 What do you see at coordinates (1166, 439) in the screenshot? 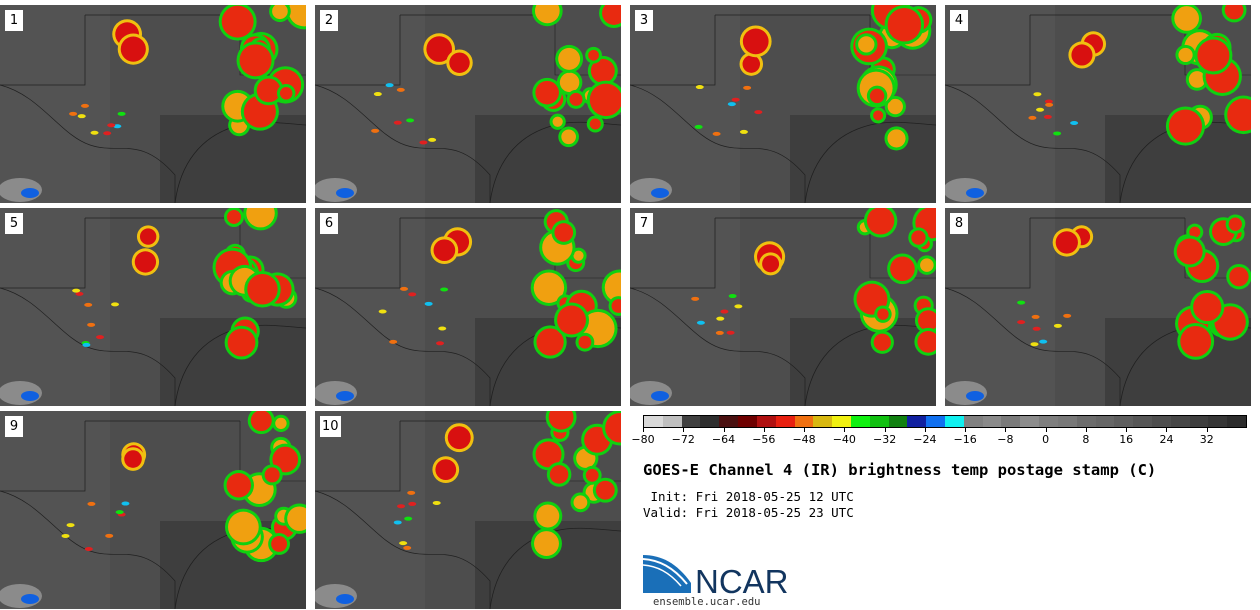
I see `colorbar-tick-label: 24` at bounding box center [1166, 439].